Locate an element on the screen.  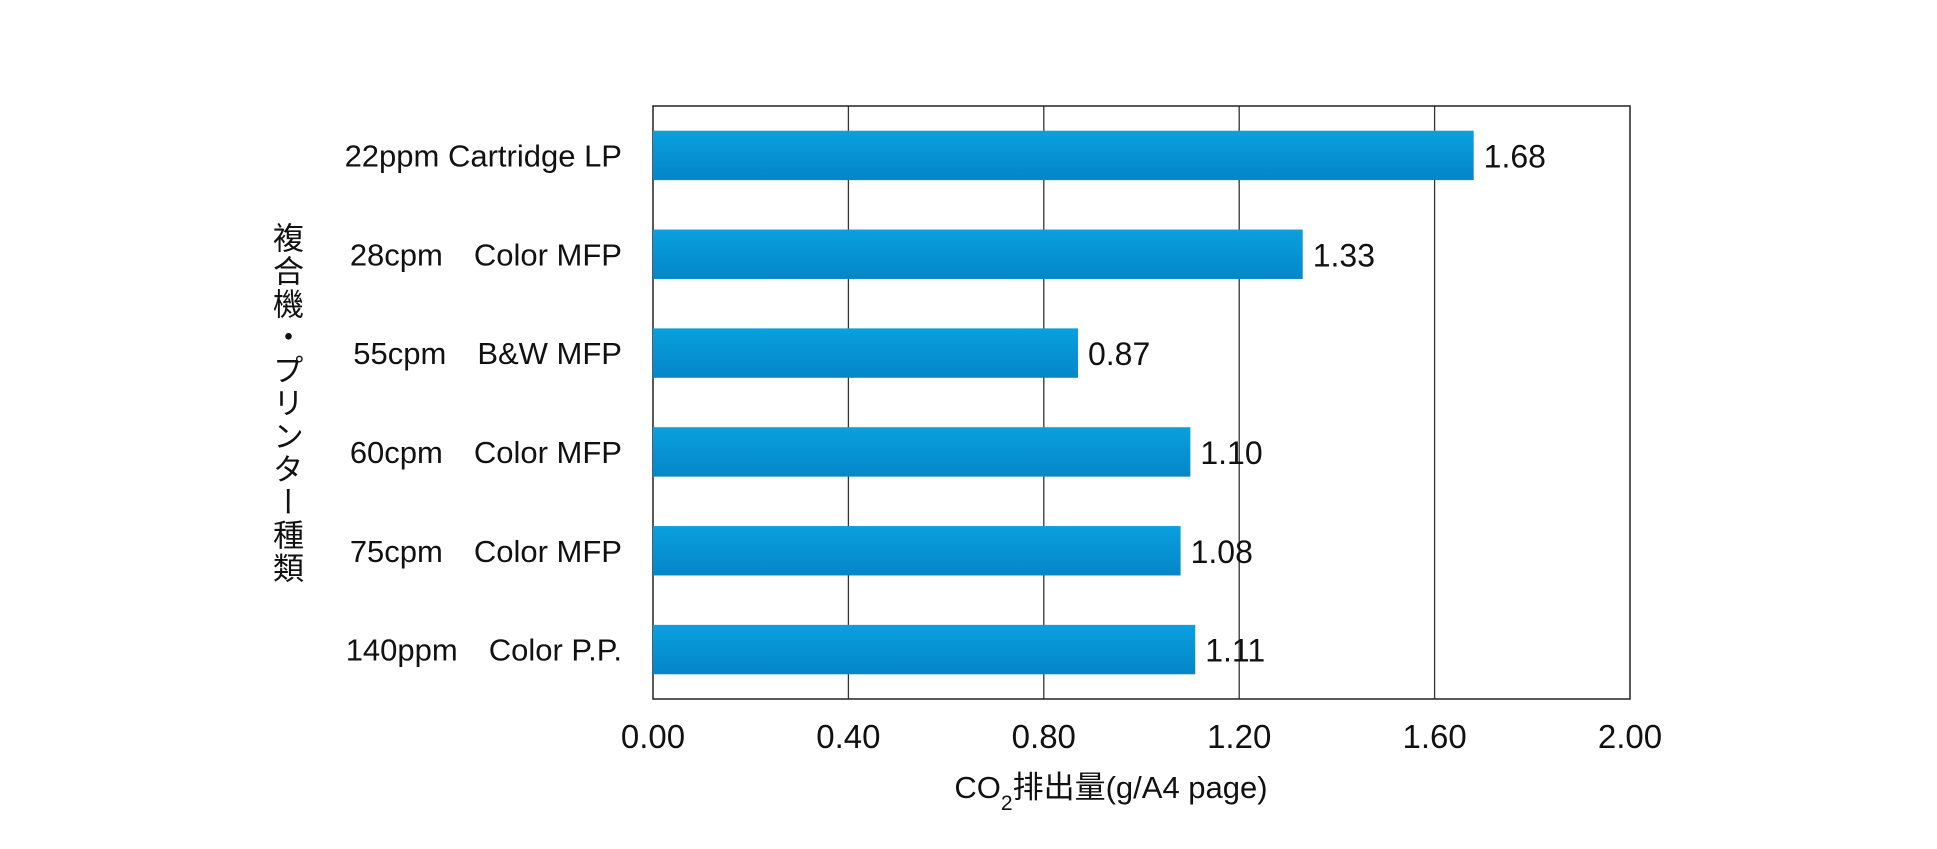
category-label: 22ppm Cartridge LP is located at coordinates (483, 155).